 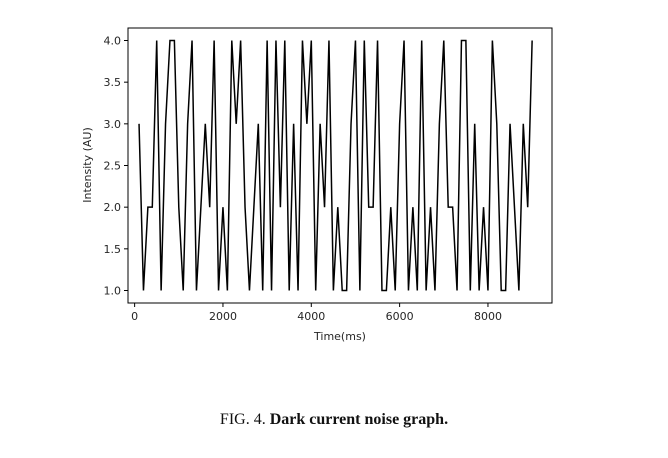 What do you see at coordinates (113, 41) in the screenshot?
I see `y-tick-label: 4.0` at bounding box center [113, 41].